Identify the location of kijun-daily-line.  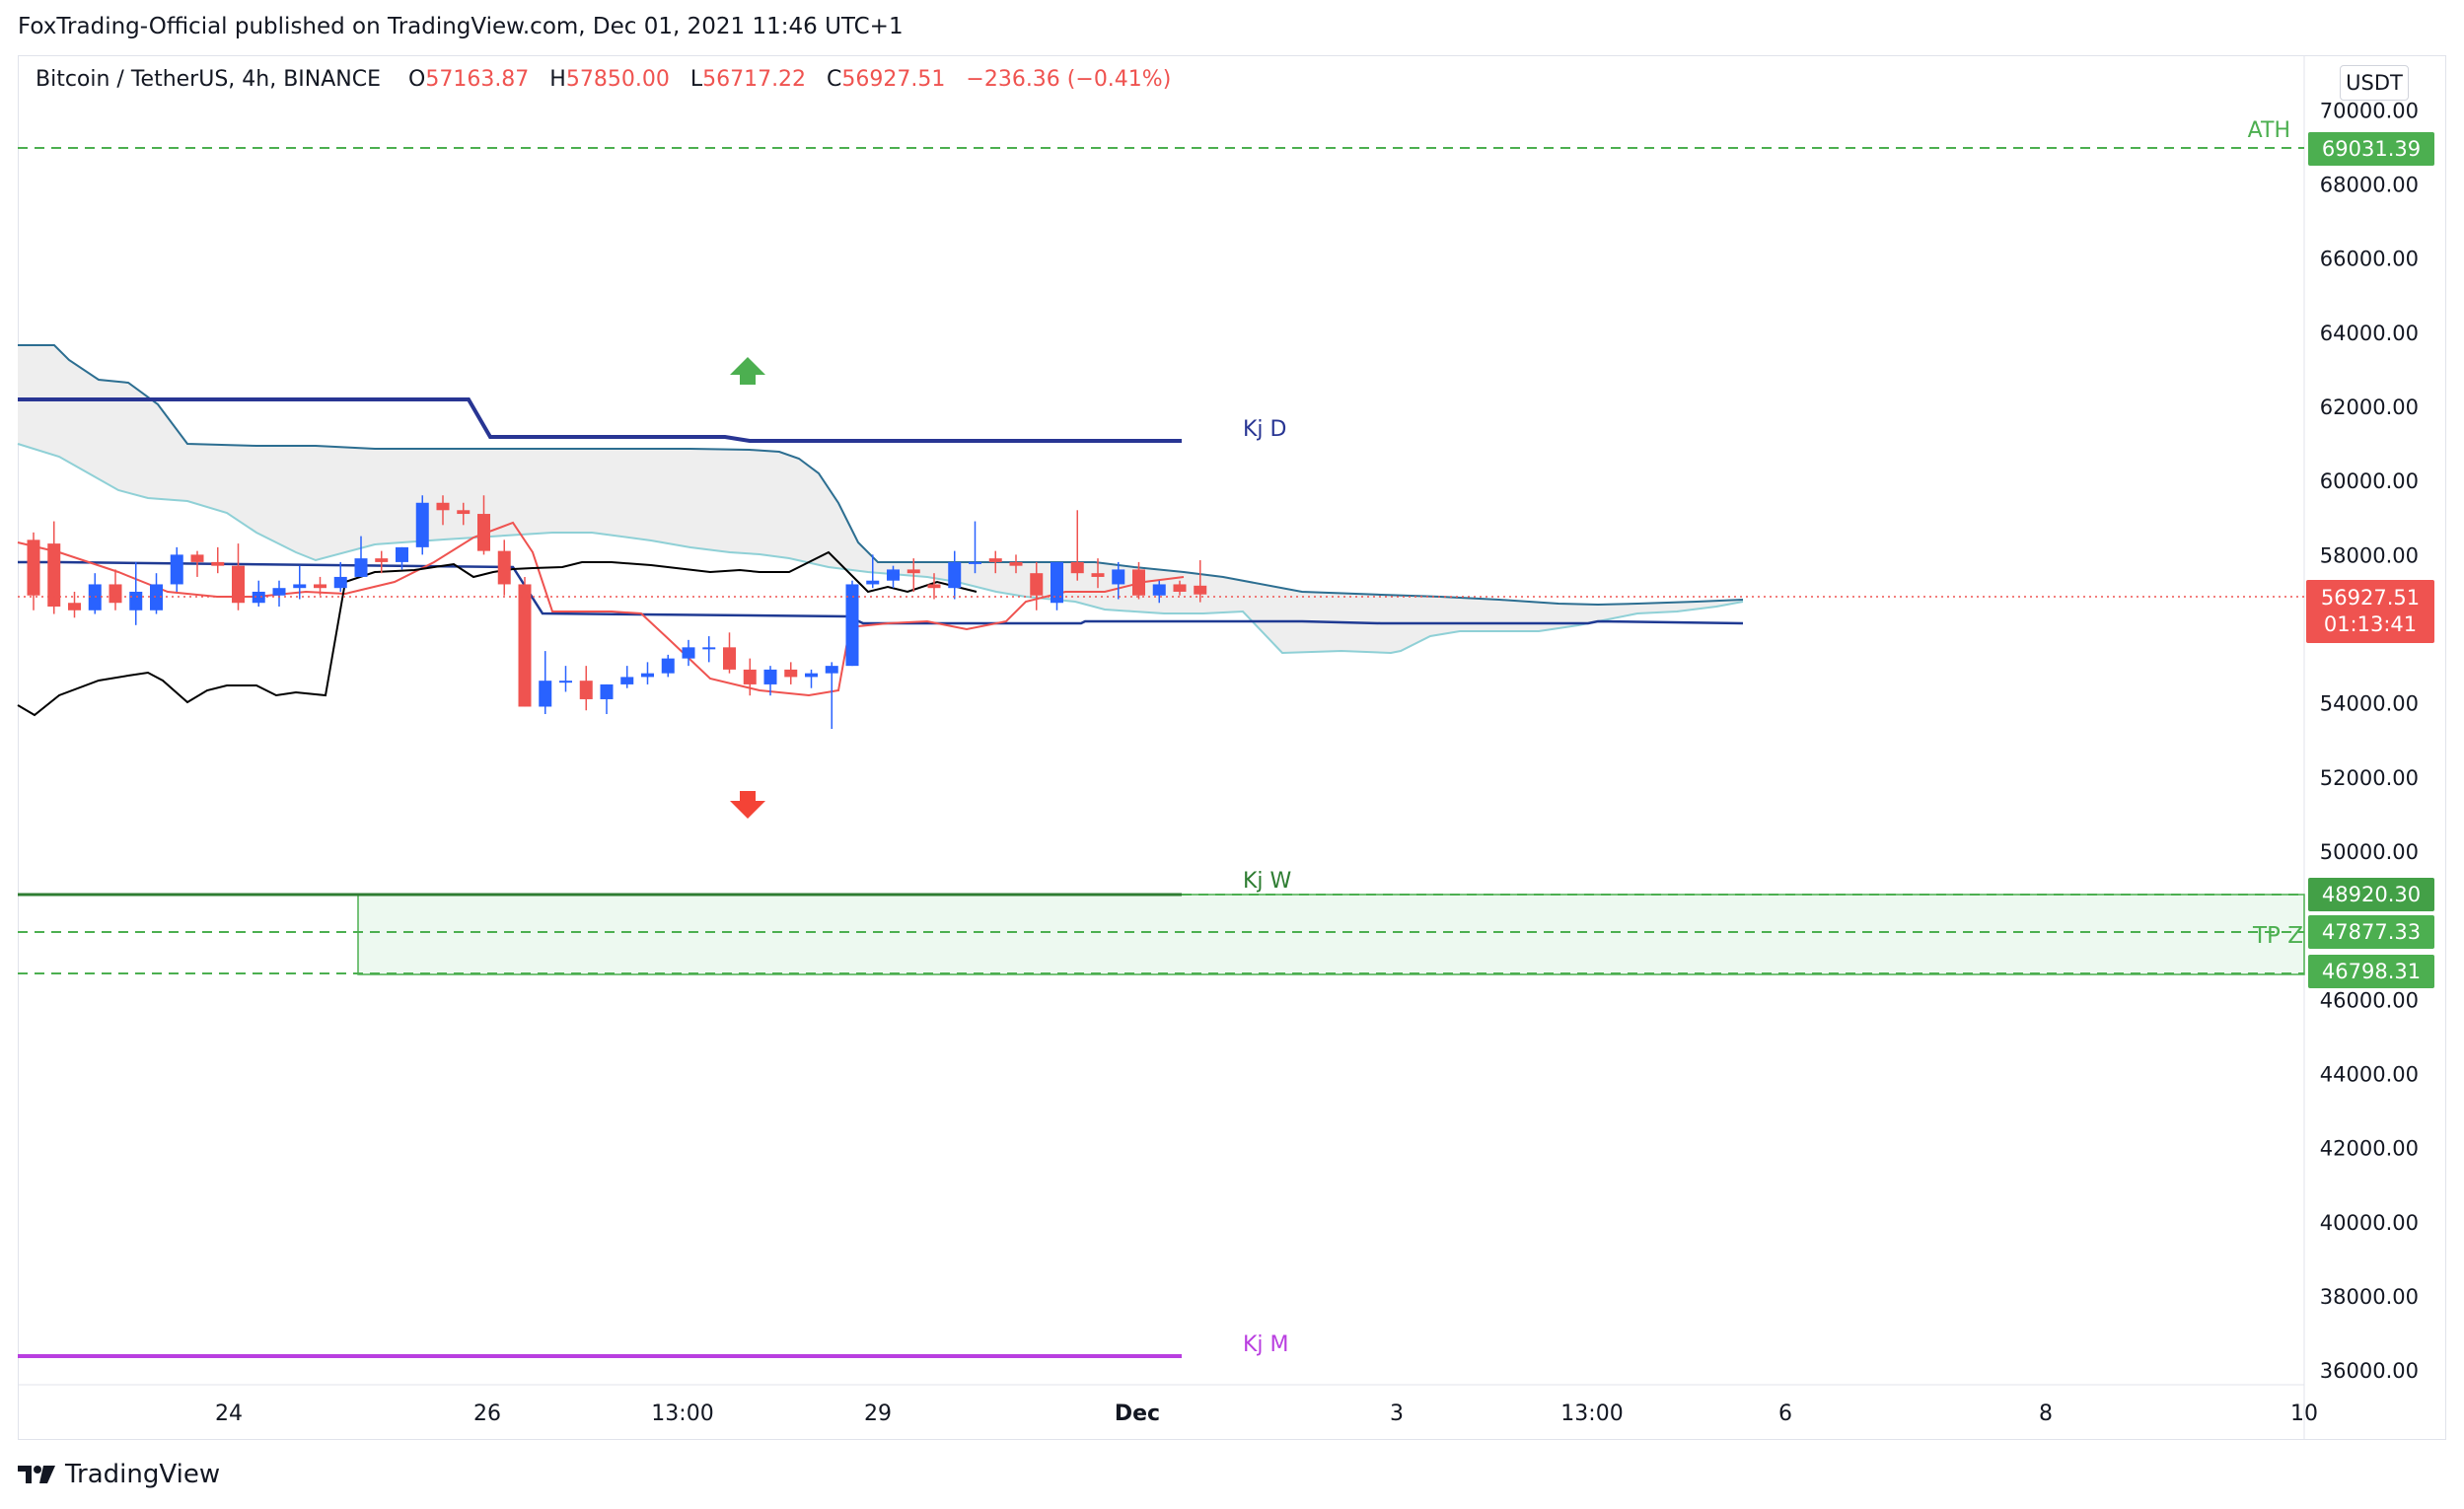
(600, 420).